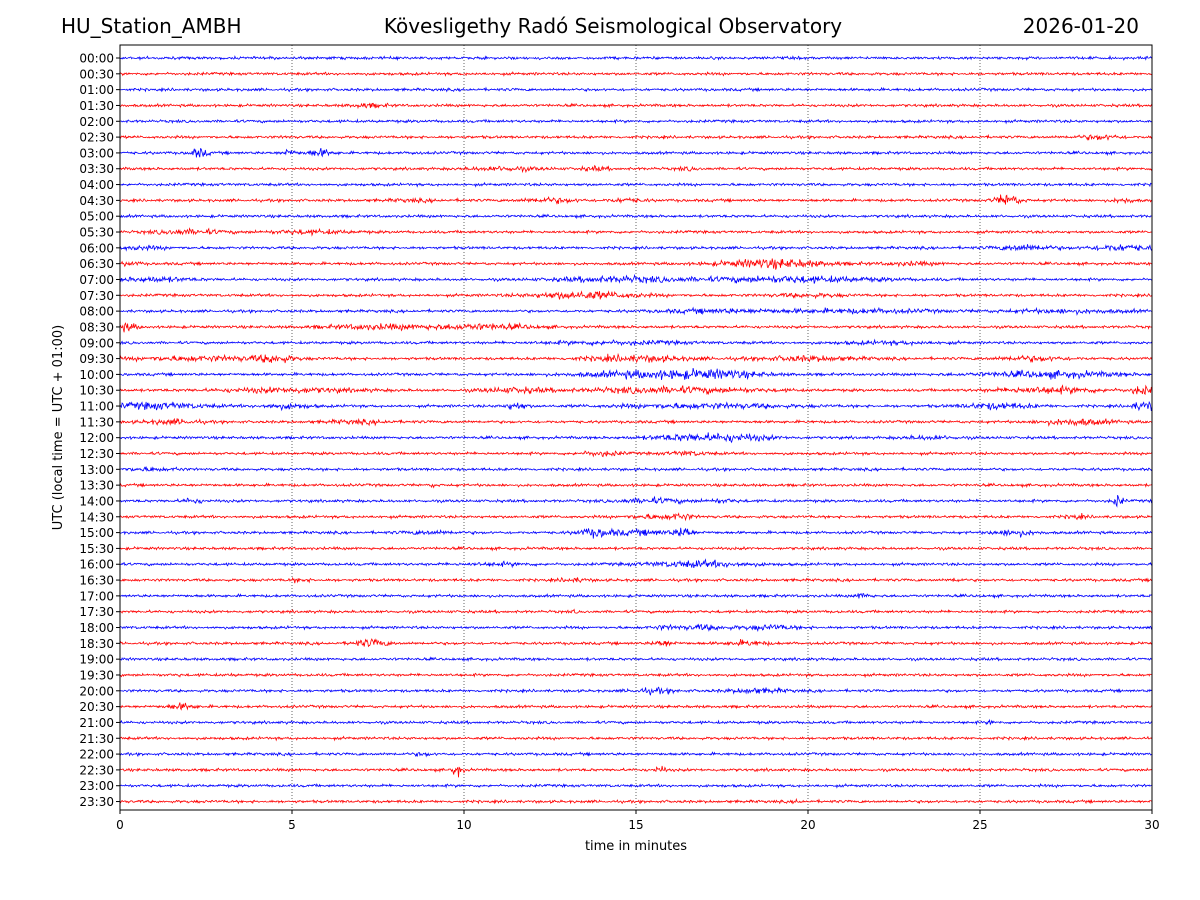 This screenshot has height=900, width=1200. Describe the element at coordinates (58, 427) in the screenshot. I see `y-axis-label: UTC (local time = UTC + 01:00)` at that location.